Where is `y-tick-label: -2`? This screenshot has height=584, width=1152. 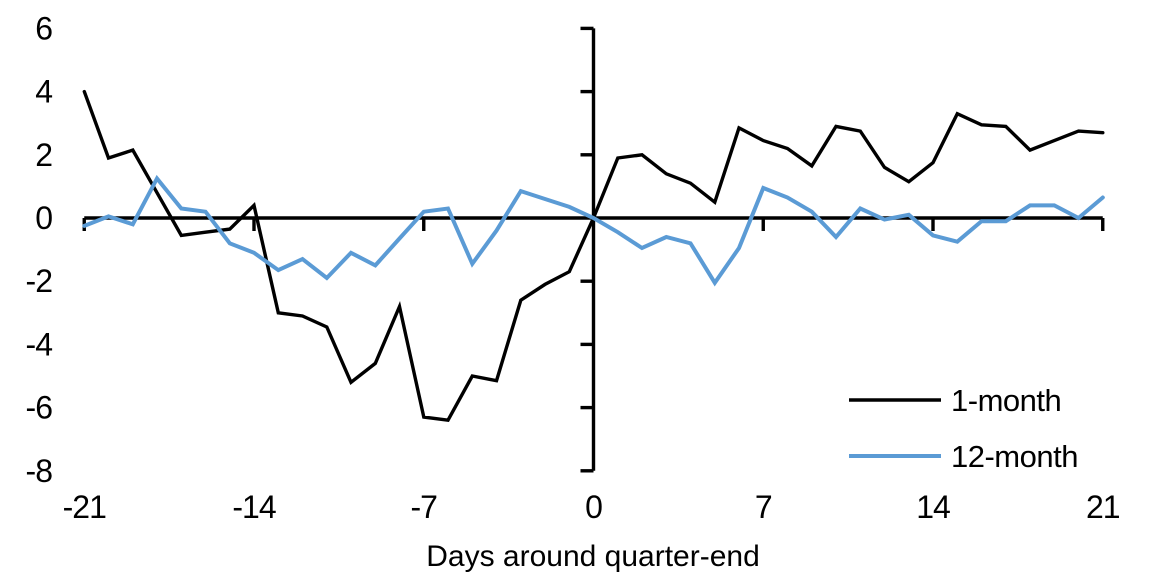
y-tick-label: -2 is located at coordinates (39, 281).